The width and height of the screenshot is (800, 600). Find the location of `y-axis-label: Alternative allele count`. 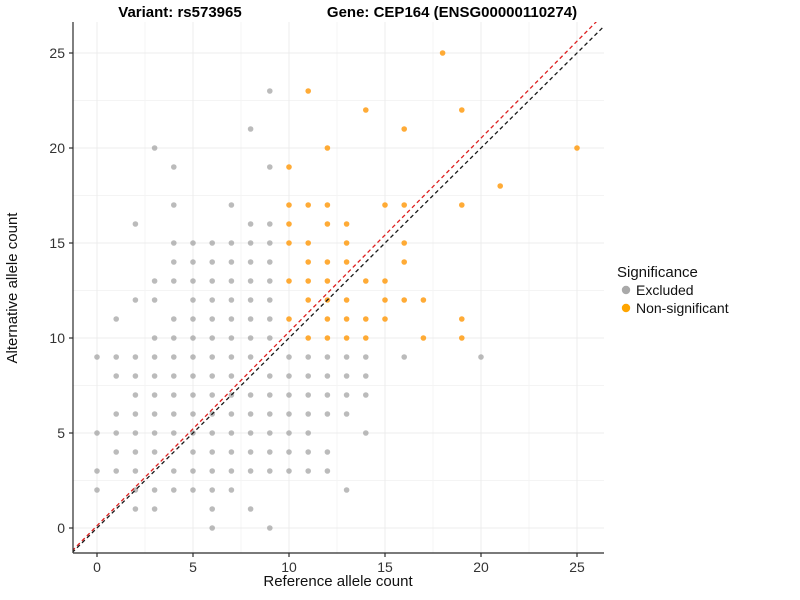

y-axis-label: Alternative allele count is located at coordinates (12, 288).